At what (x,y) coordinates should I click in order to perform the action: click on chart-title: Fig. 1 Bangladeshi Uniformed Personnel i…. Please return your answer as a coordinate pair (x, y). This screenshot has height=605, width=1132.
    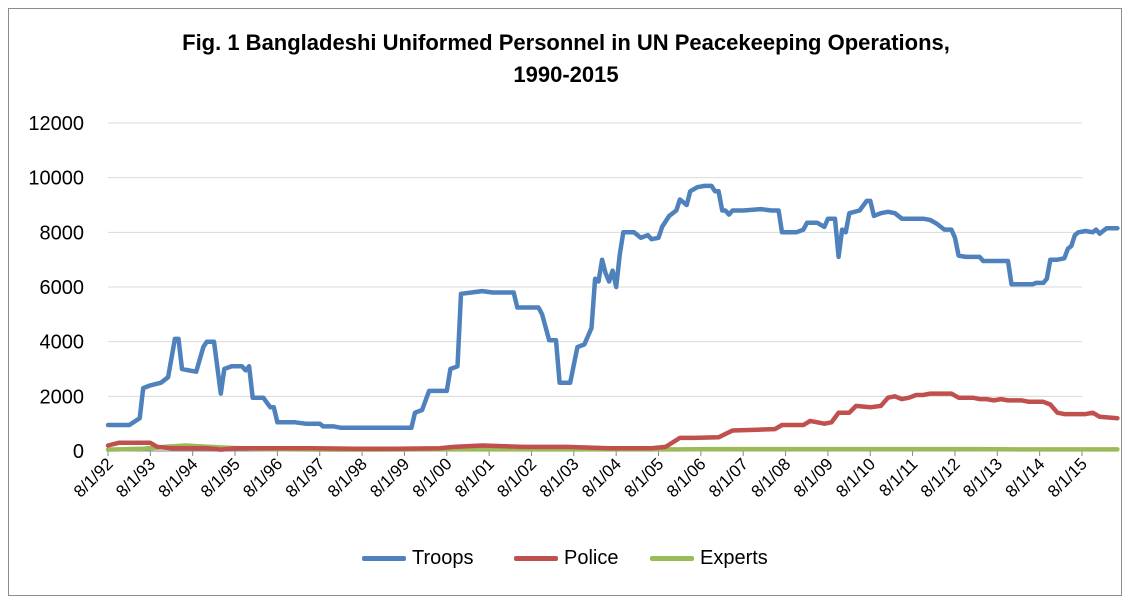
    Looking at the image, I should click on (566, 42).